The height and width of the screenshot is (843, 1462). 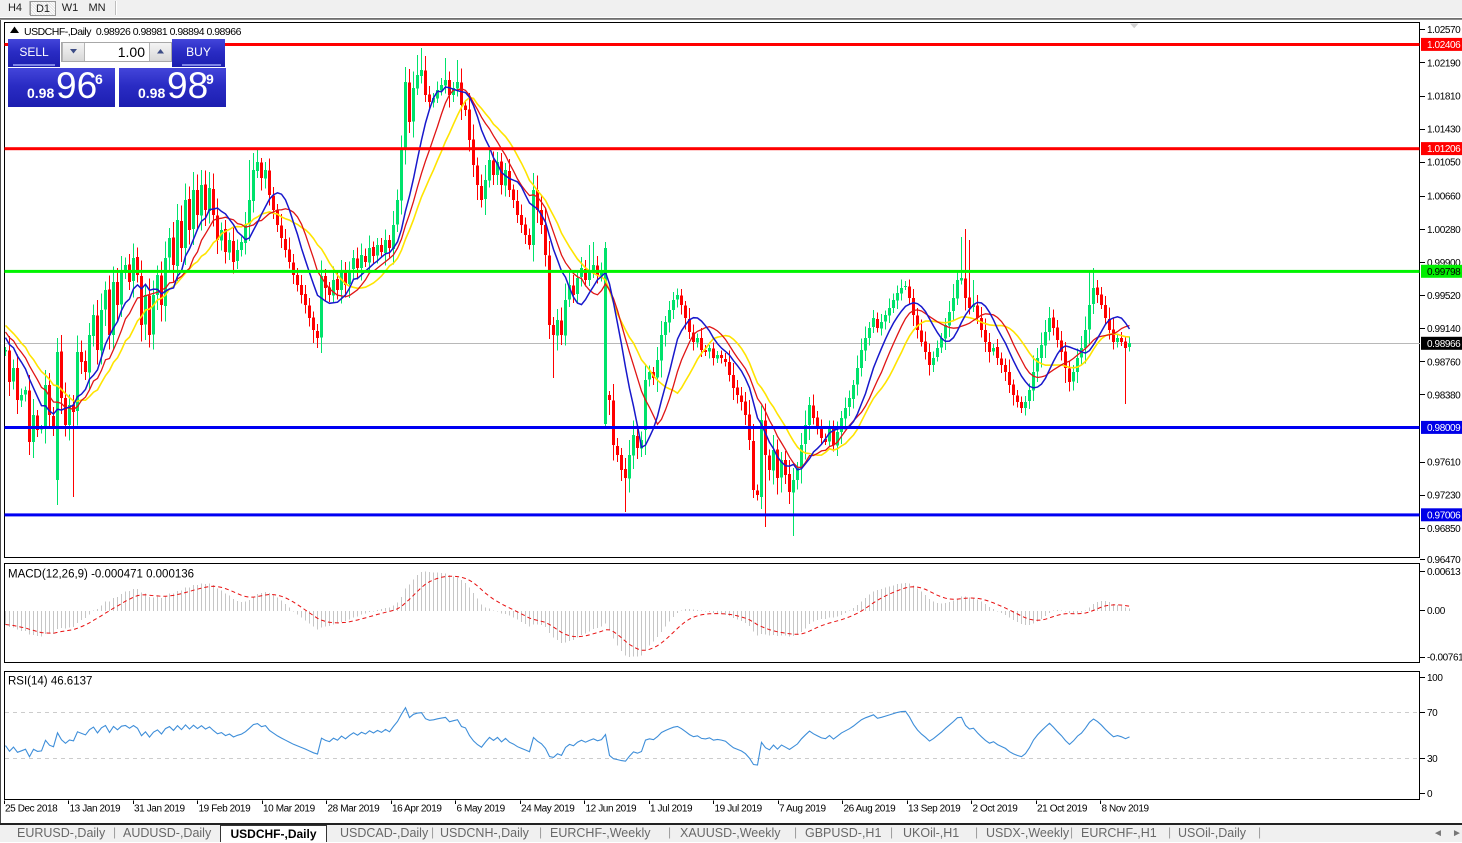 I want to click on svg-text:MACD(12,26,9) -0.000471 0.0001: MACD(12,26,9) -0.000471 0.000136, so click(x=101, y=575).